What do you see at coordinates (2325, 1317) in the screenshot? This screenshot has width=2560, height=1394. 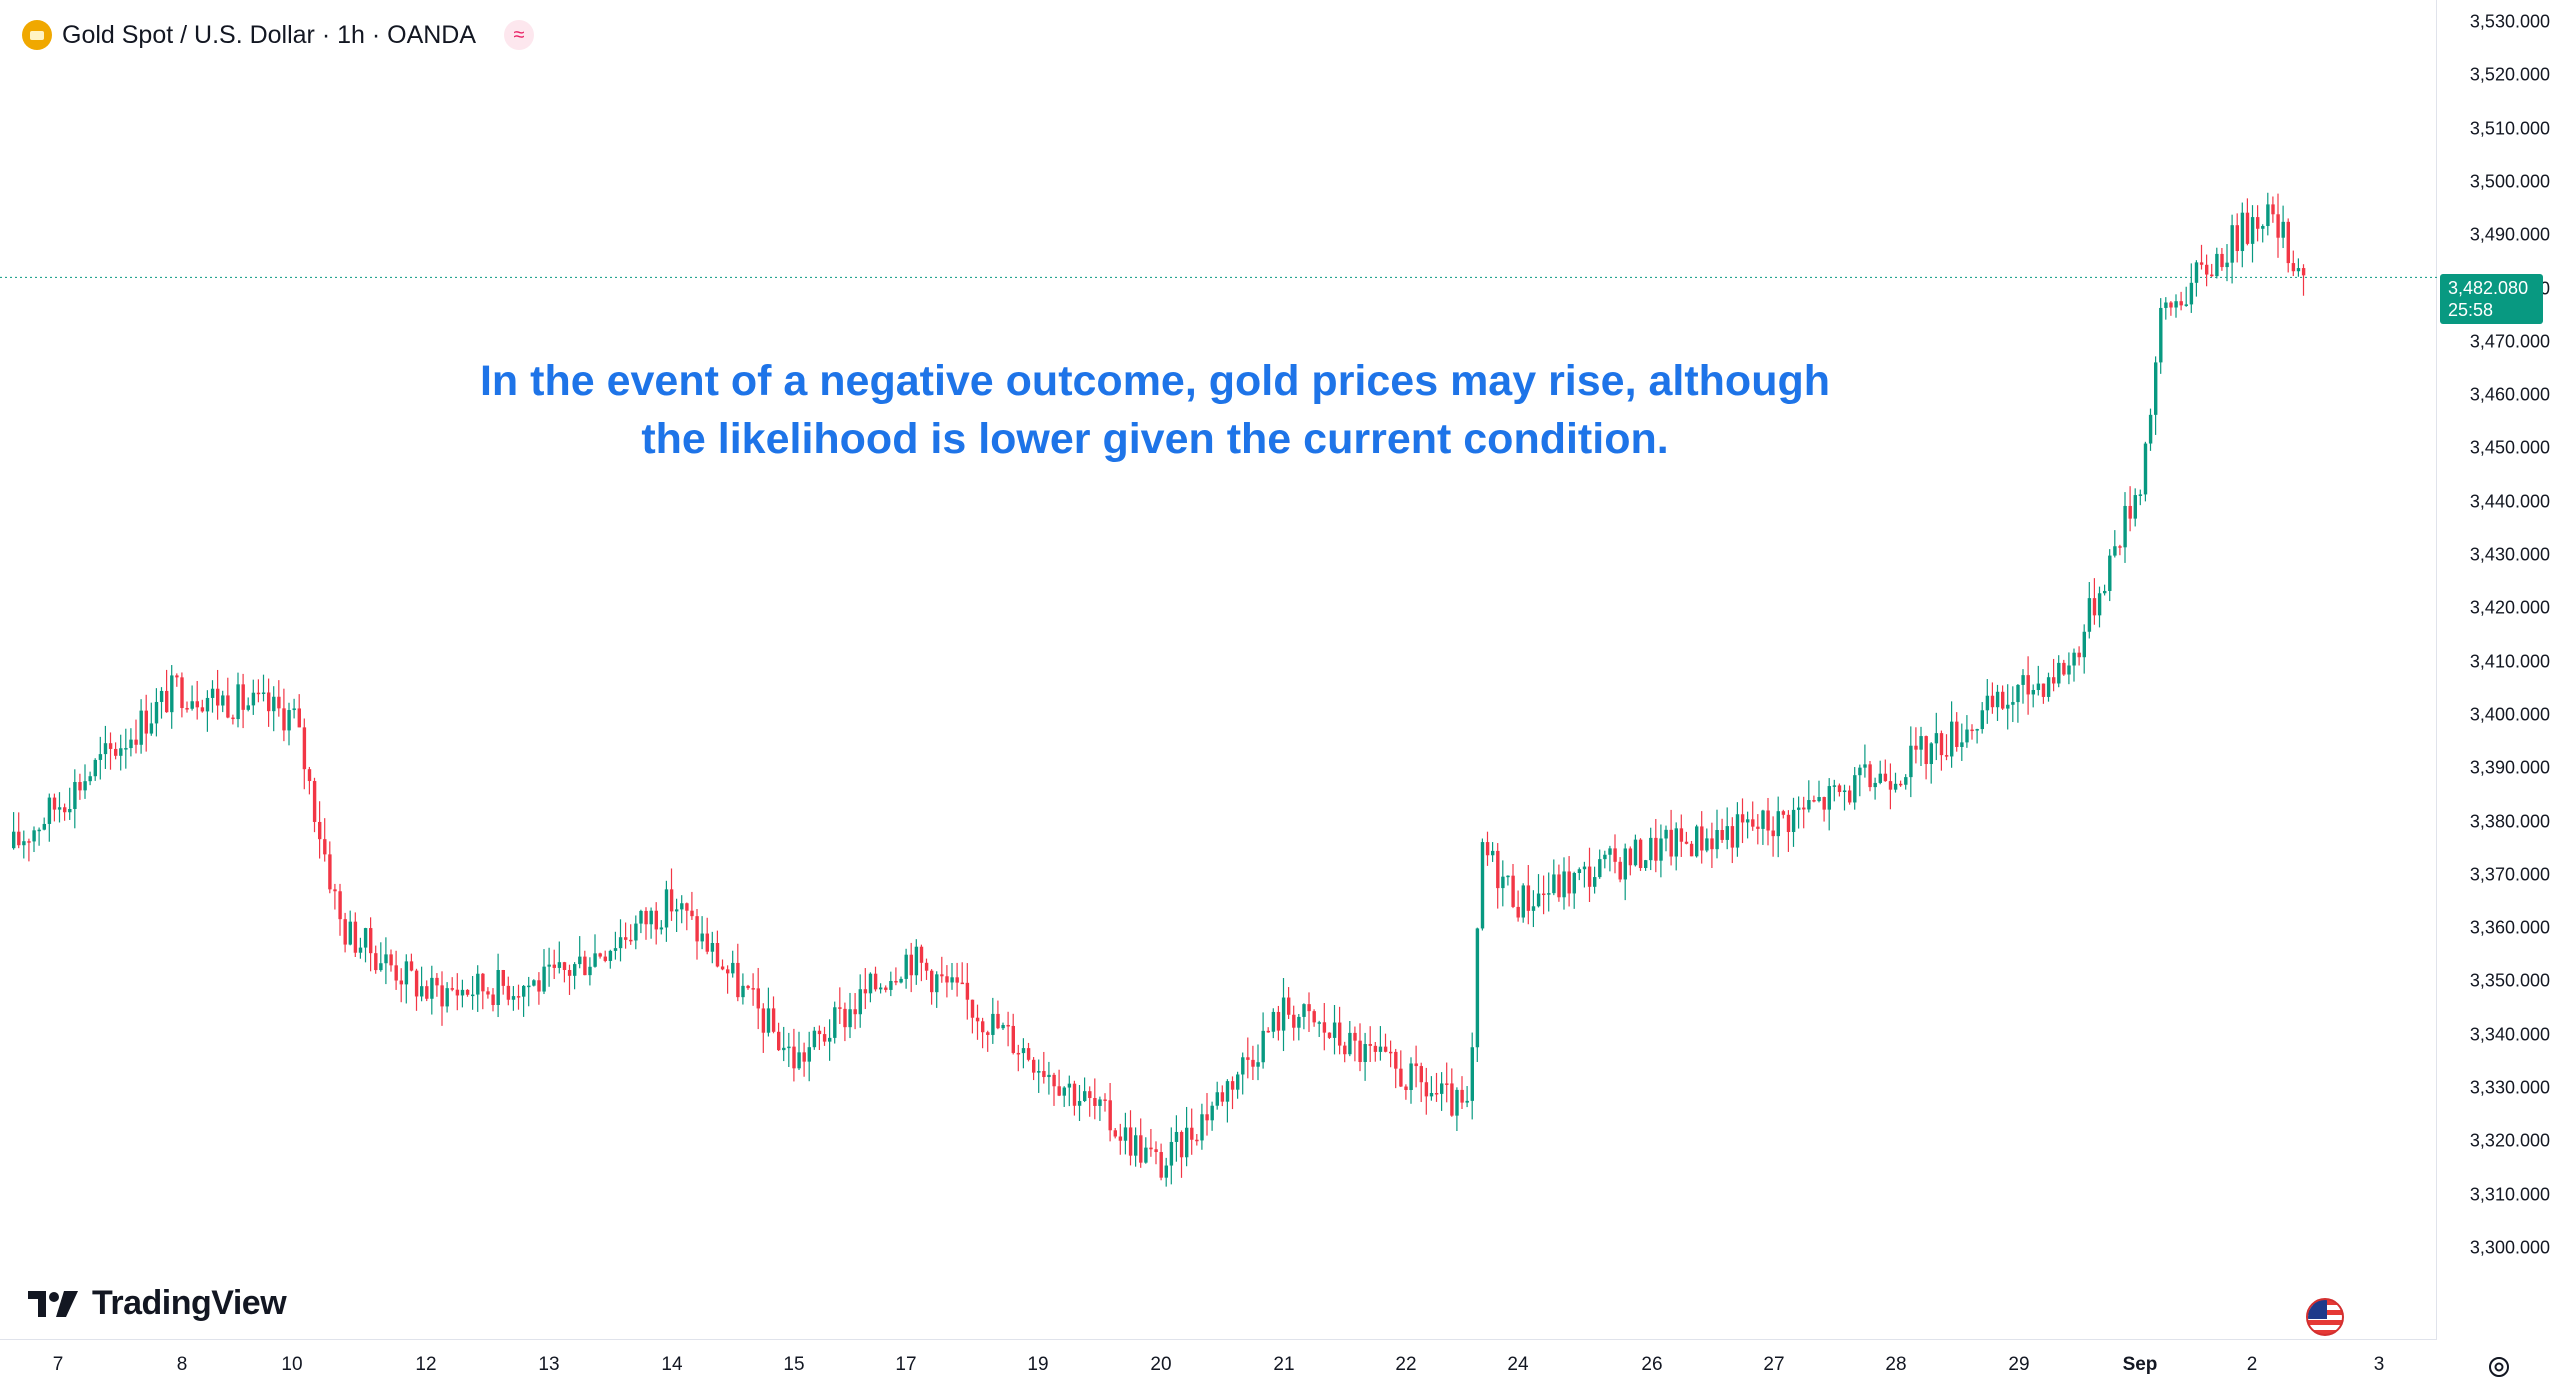 I see `us-flag-icon` at bounding box center [2325, 1317].